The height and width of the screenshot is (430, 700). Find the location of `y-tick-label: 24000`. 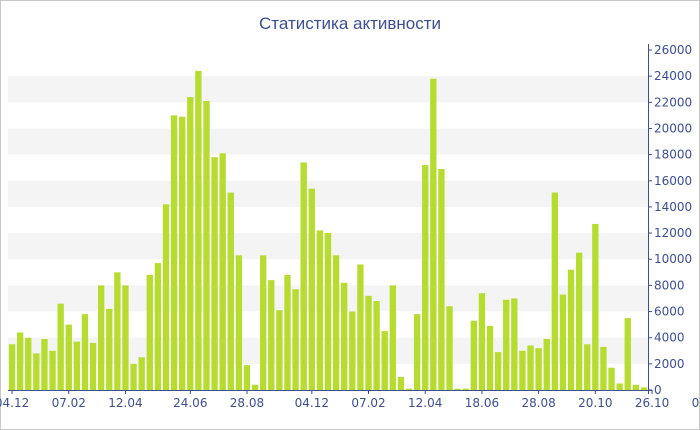

y-tick-label: 24000 is located at coordinates (673, 76).